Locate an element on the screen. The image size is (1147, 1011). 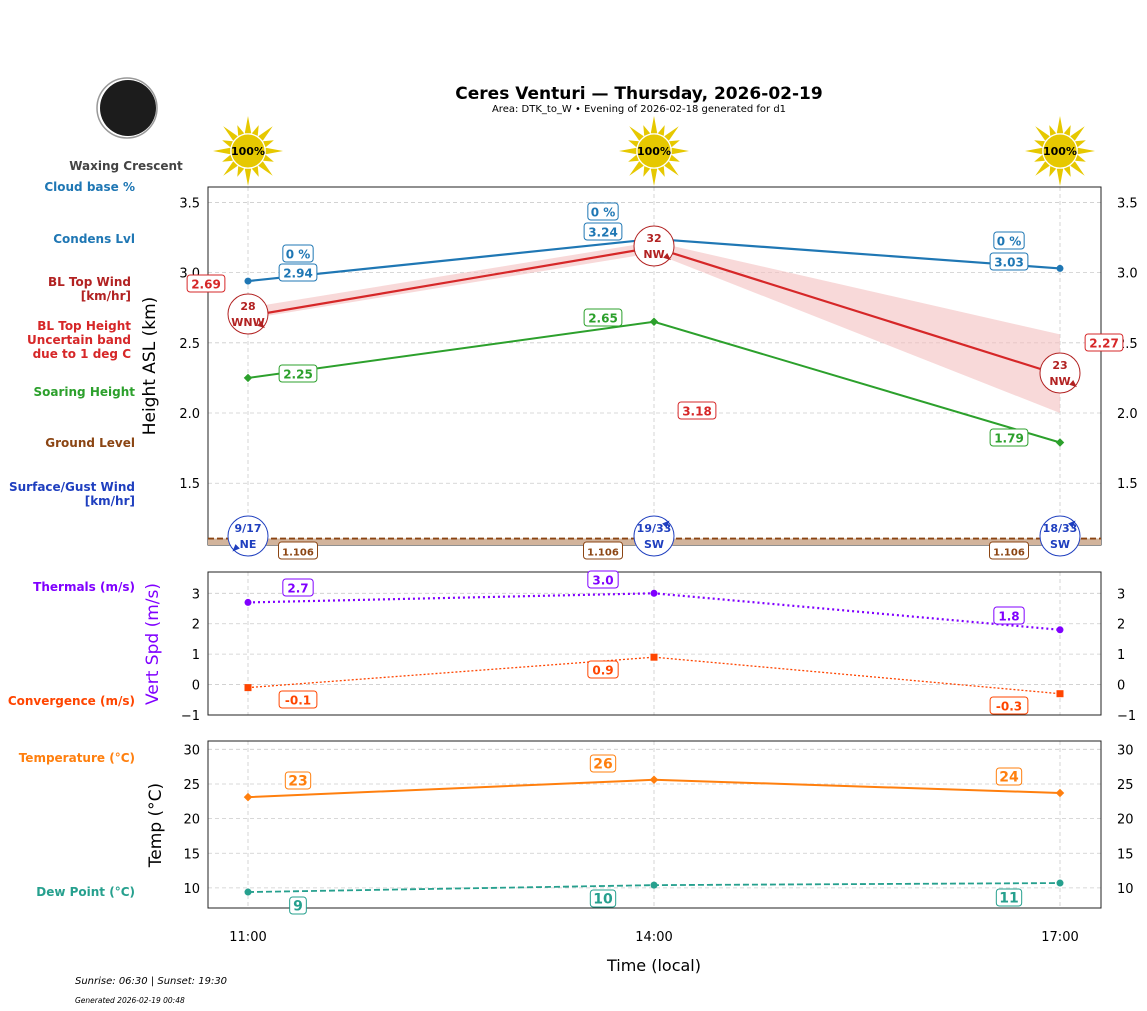
legend-bl-top: Uncertain band is located at coordinates (79, 340).